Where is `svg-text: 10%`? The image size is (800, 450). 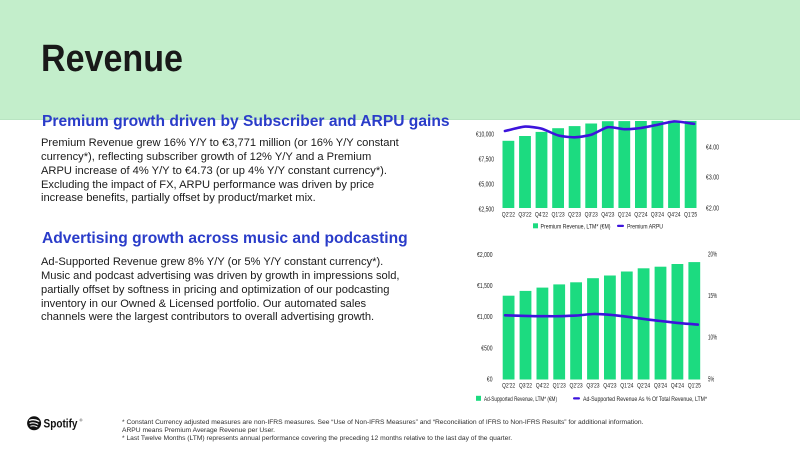 svg-text: 10% is located at coordinates (712, 338).